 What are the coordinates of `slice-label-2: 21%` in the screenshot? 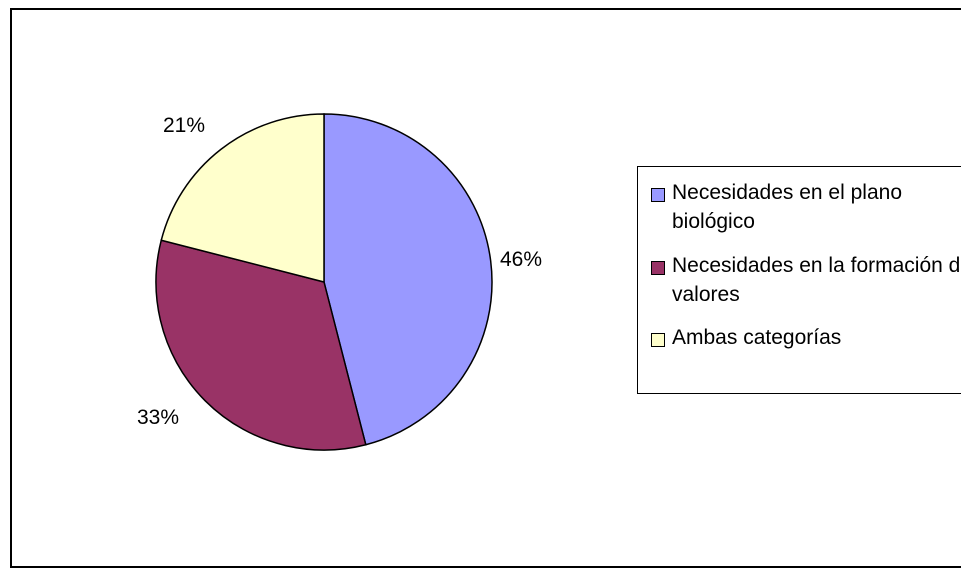 It's located at (184, 125).